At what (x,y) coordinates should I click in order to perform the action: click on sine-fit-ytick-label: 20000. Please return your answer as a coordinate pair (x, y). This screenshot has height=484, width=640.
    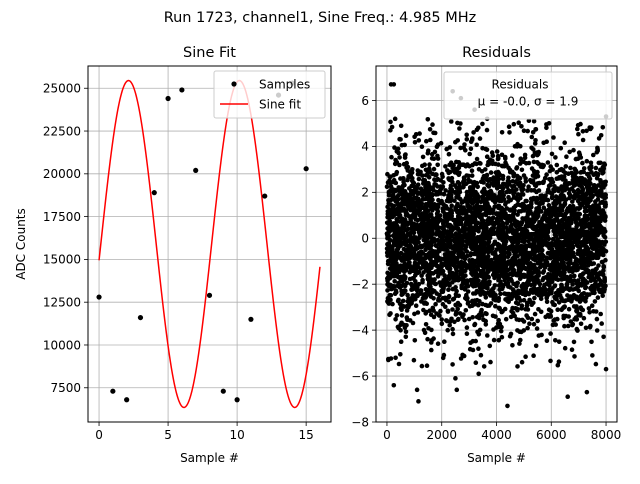
    Looking at the image, I should click on (62, 174).